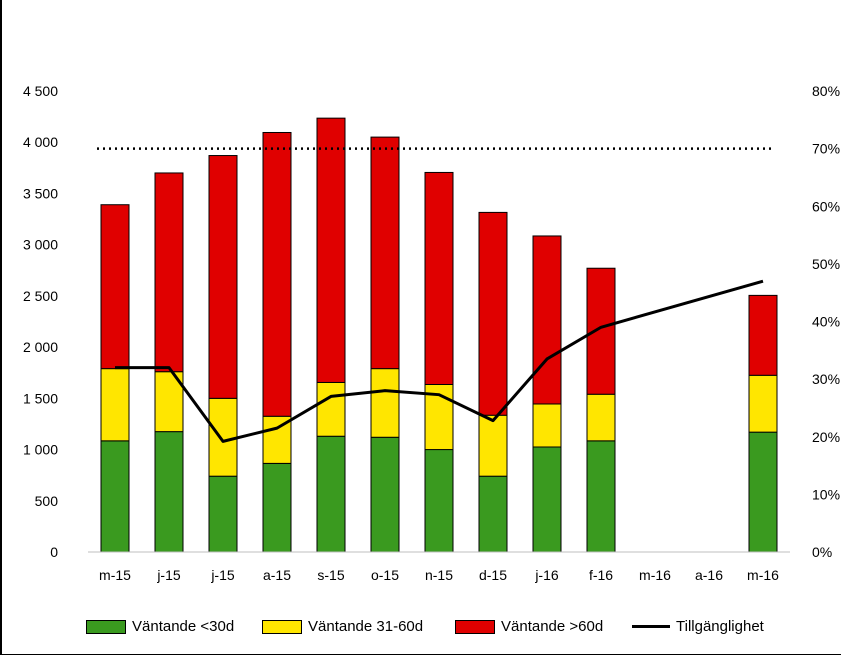 This screenshot has width=843, height=657. Describe the element at coordinates (40, 193) in the screenshot. I see `y-left-tick-label: 3 500` at that location.